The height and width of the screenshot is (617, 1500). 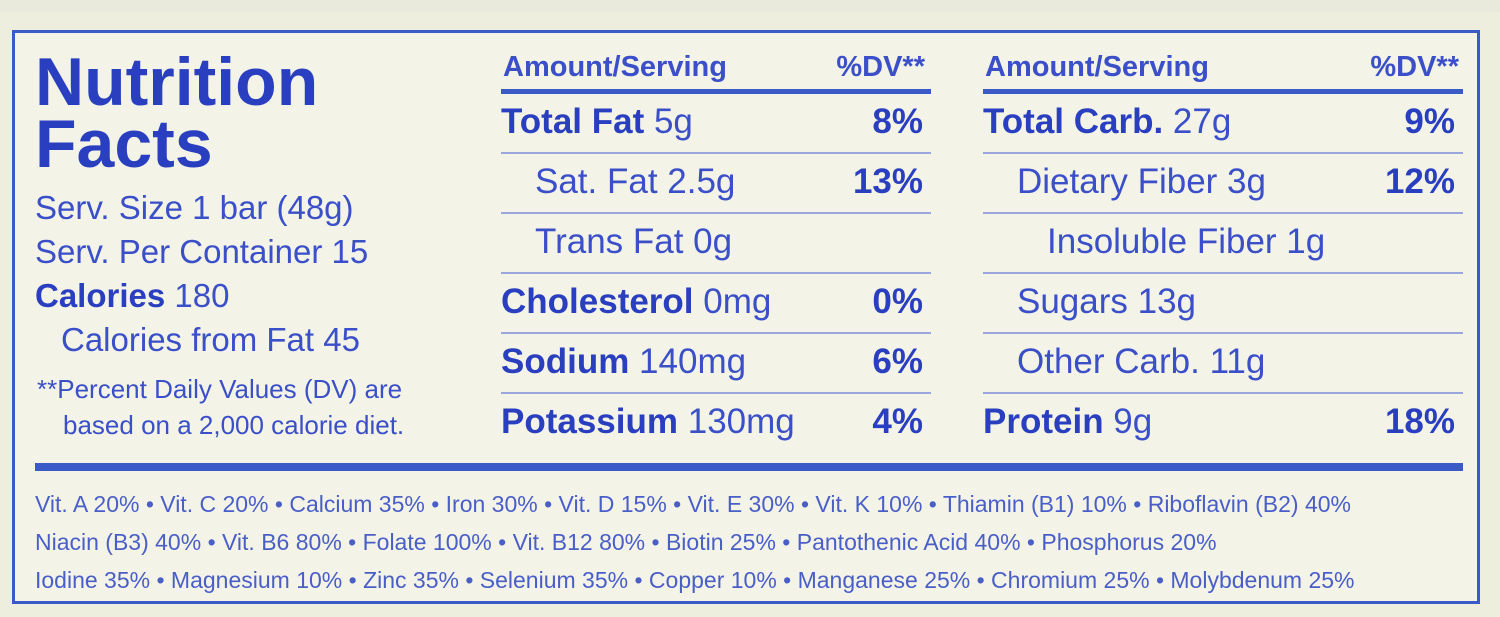 I want to click on serving-size: Serv. Size 1 bar (48g), so click(x=194, y=207).